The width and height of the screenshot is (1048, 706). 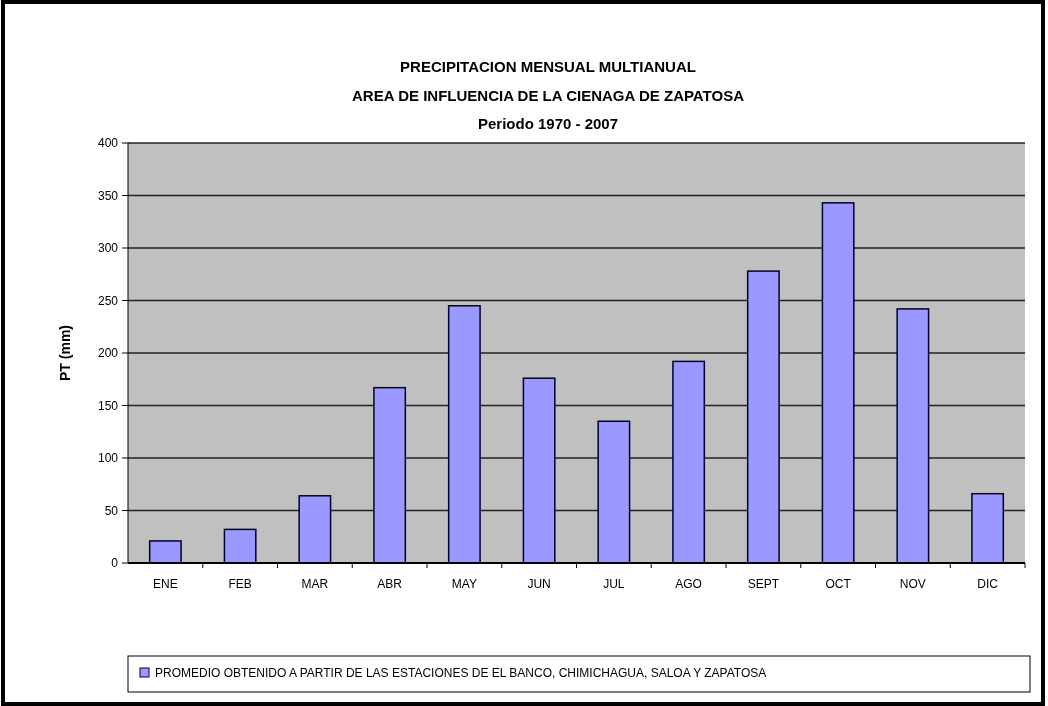 What do you see at coordinates (240, 584) in the screenshot?
I see `x-tick-label: FEB` at bounding box center [240, 584].